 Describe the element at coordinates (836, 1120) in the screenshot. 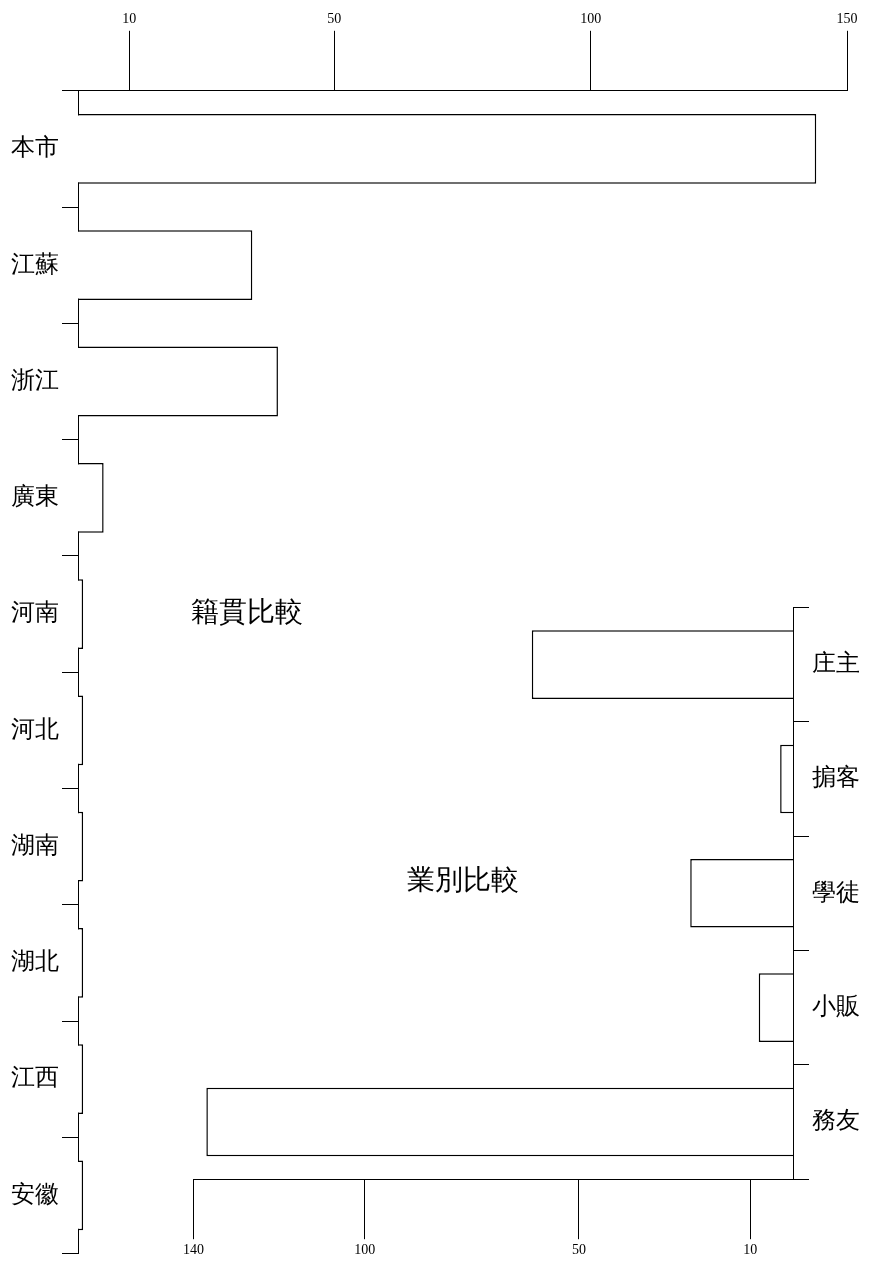

I see `y-tick-label: 務友` at that location.